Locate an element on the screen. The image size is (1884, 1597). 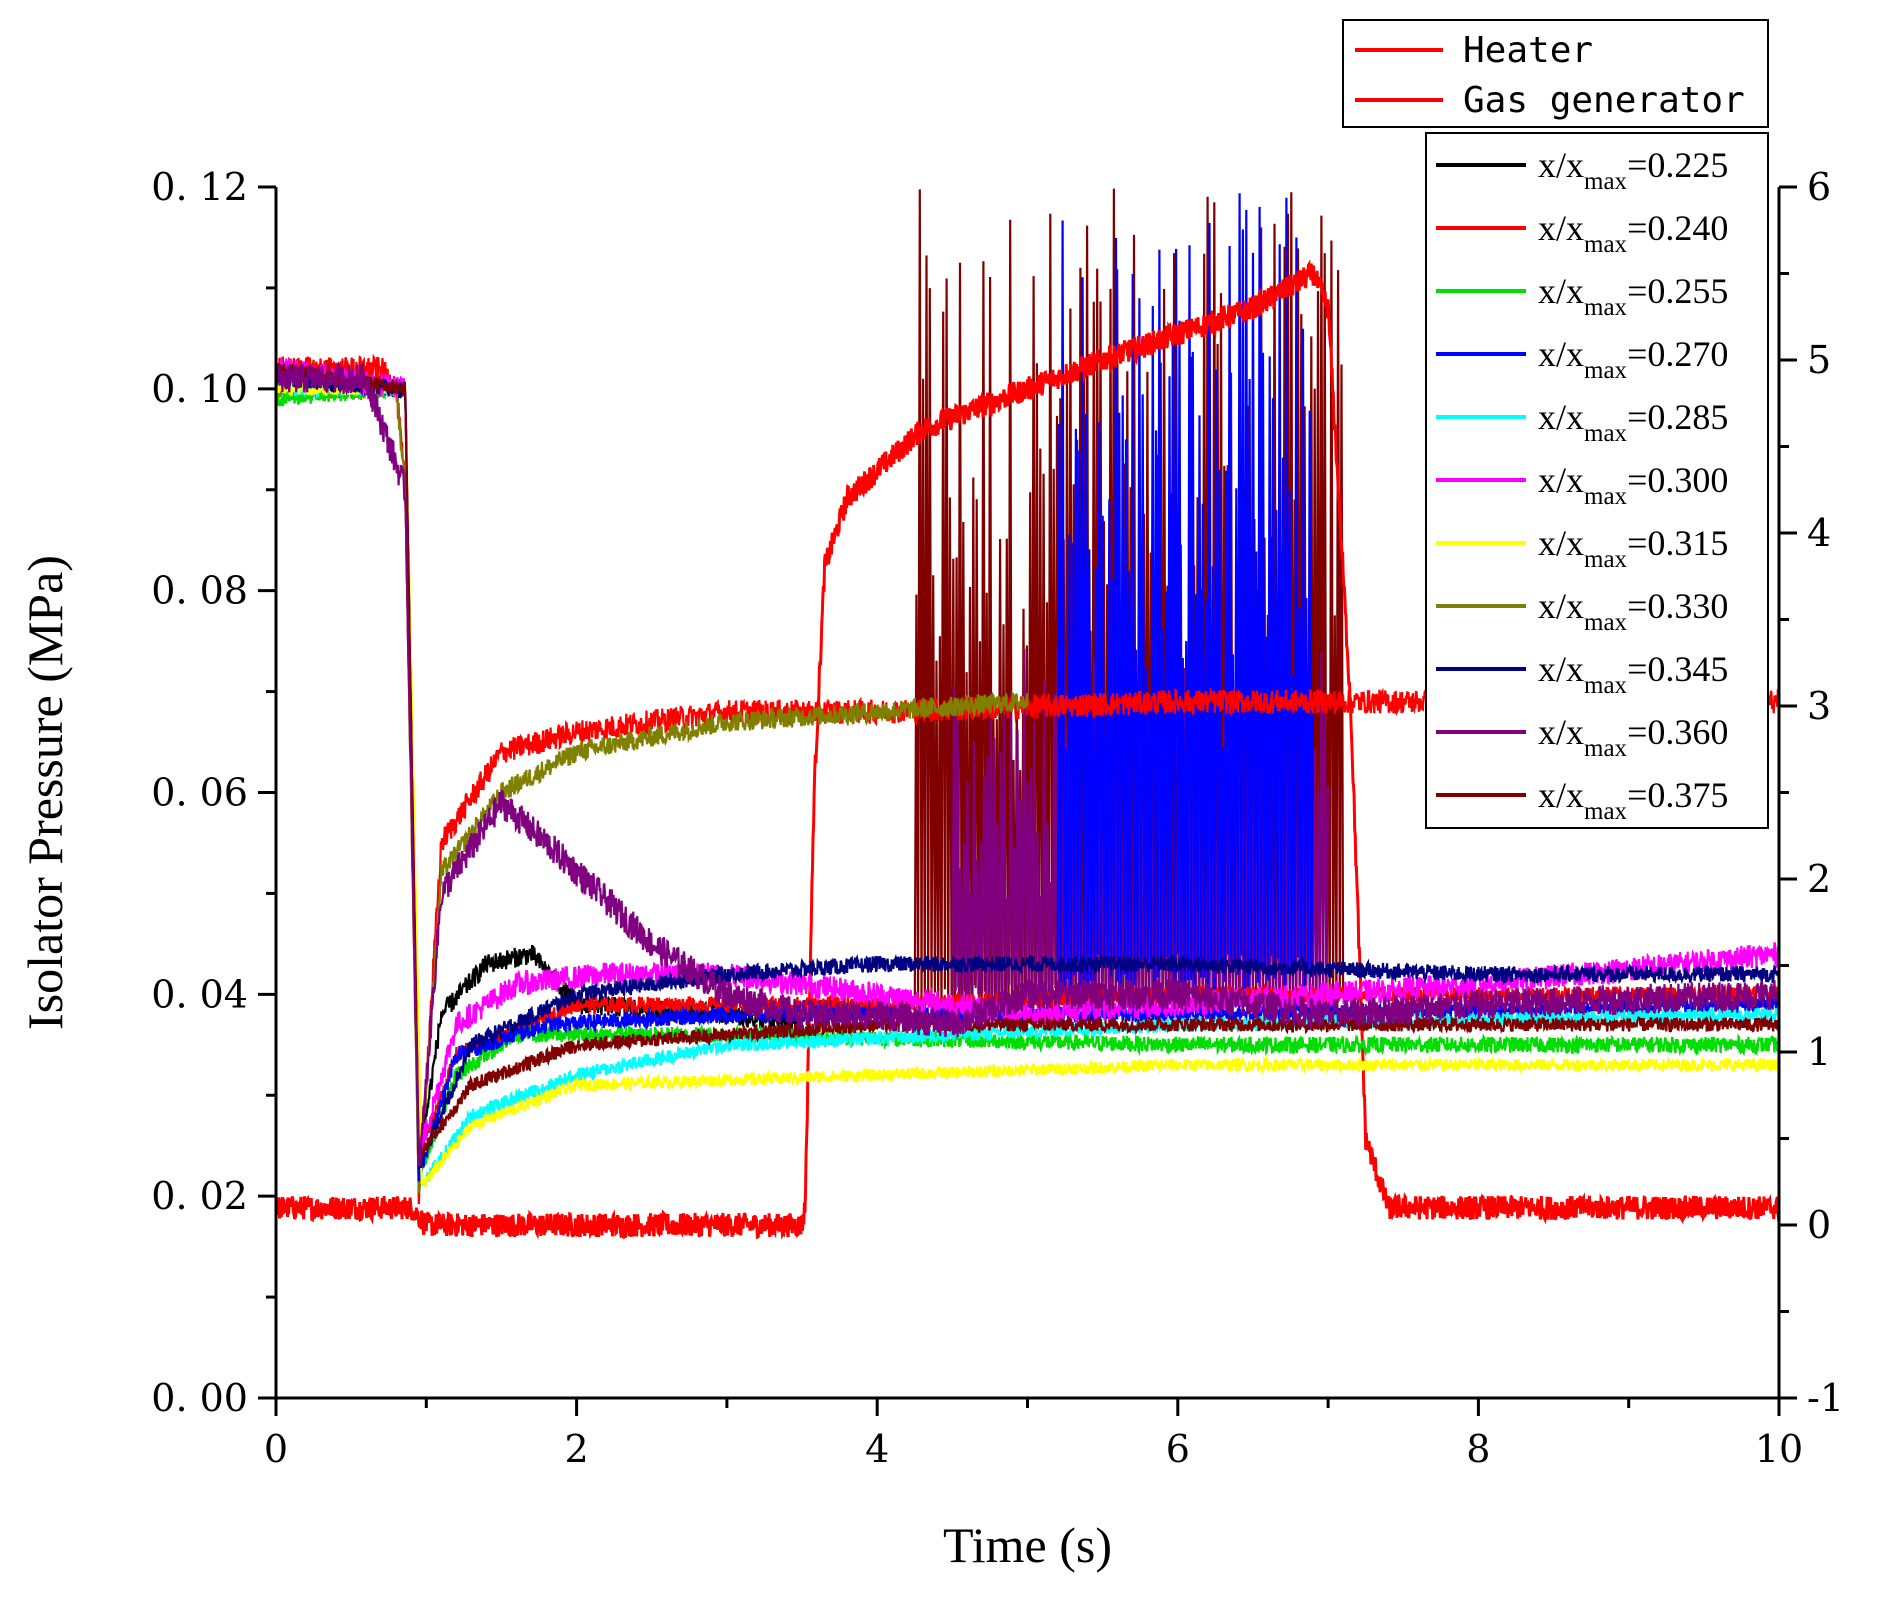
legend-top-label: Gas generator is located at coordinates (1604, 100).